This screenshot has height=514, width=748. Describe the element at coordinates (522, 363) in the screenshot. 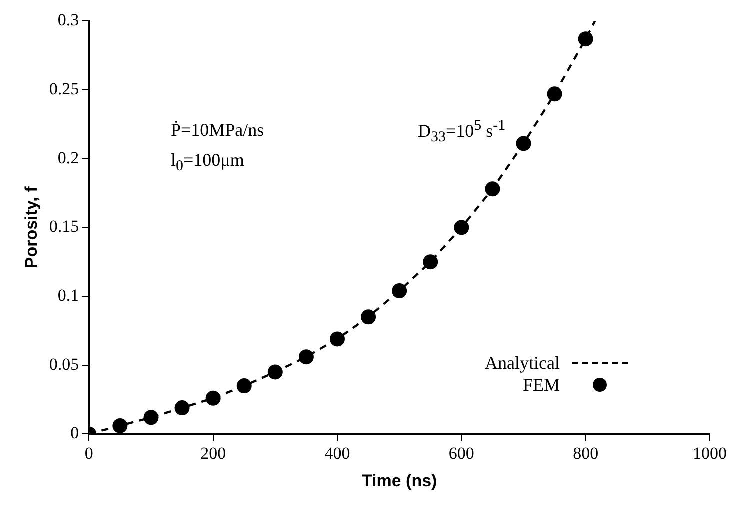

I see `legend-label: Analytical` at that location.